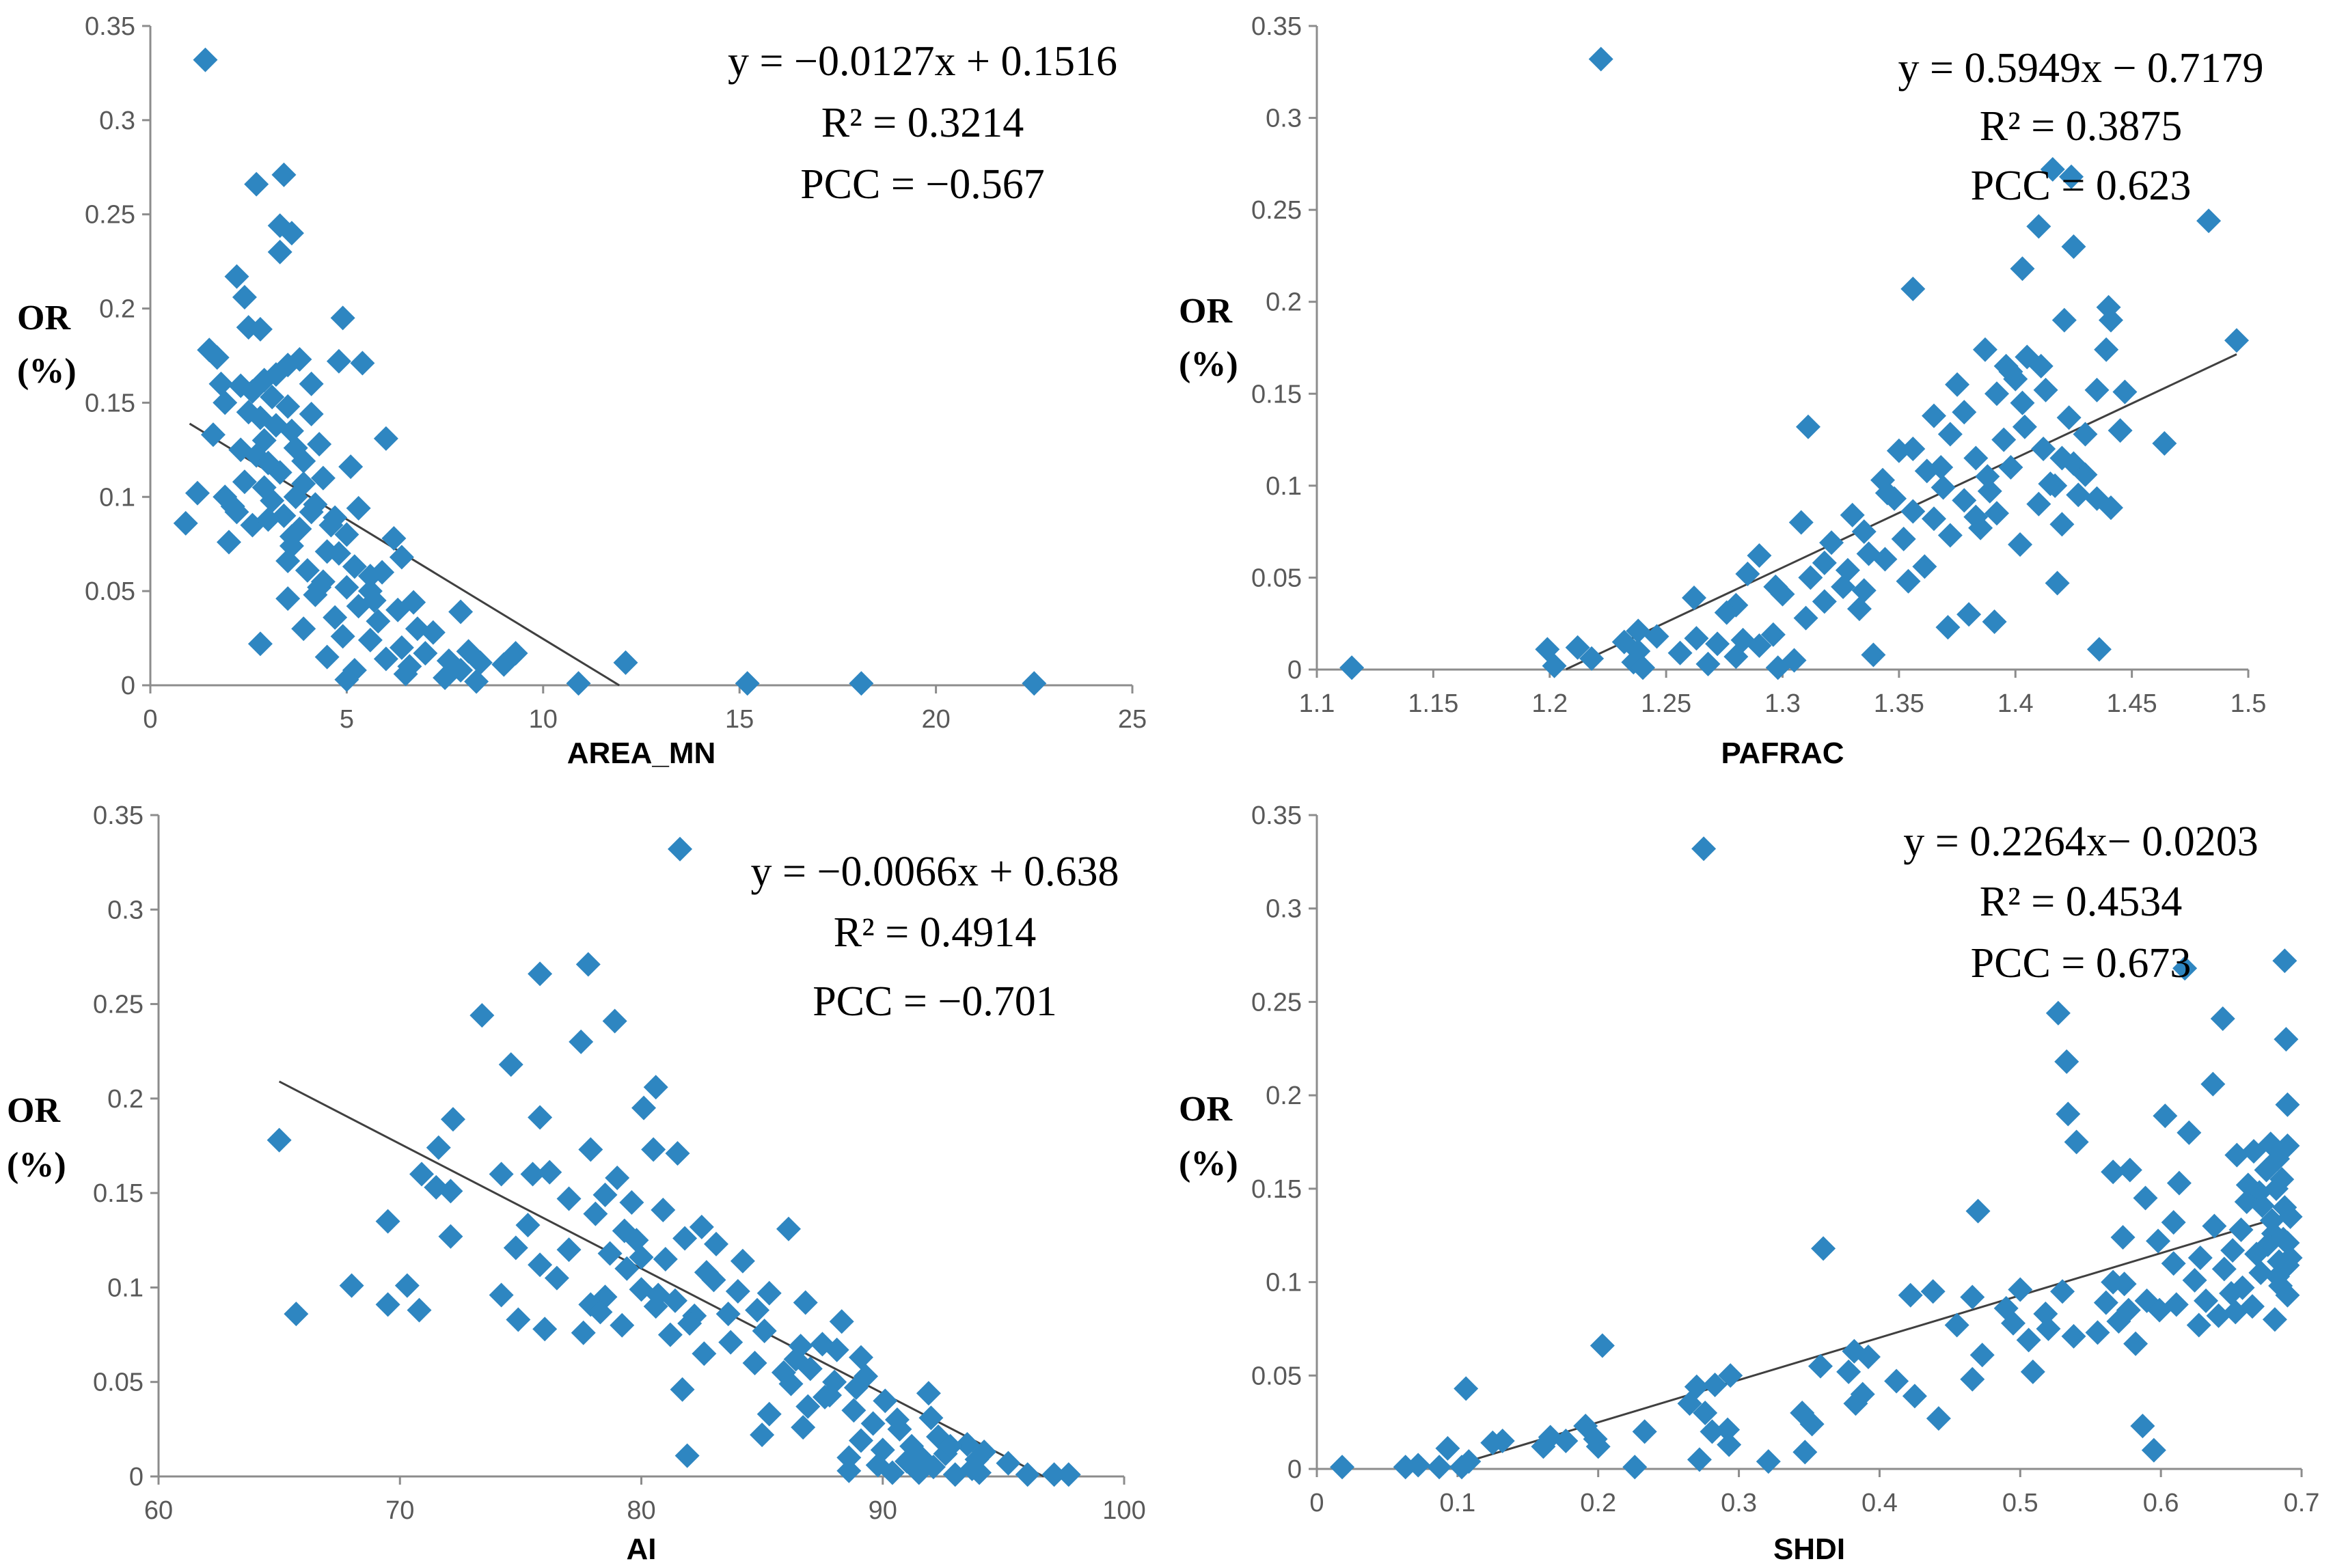 This screenshot has height=1568, width=2346. I want to click on x-tick-label: 25, so click(1132, 719).